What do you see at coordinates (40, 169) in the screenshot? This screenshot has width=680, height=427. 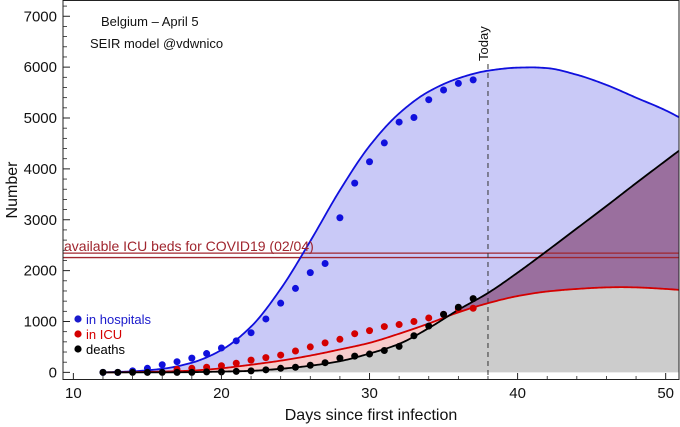 I see `y-tick-label: 4000` at bounding box center [40, 169].